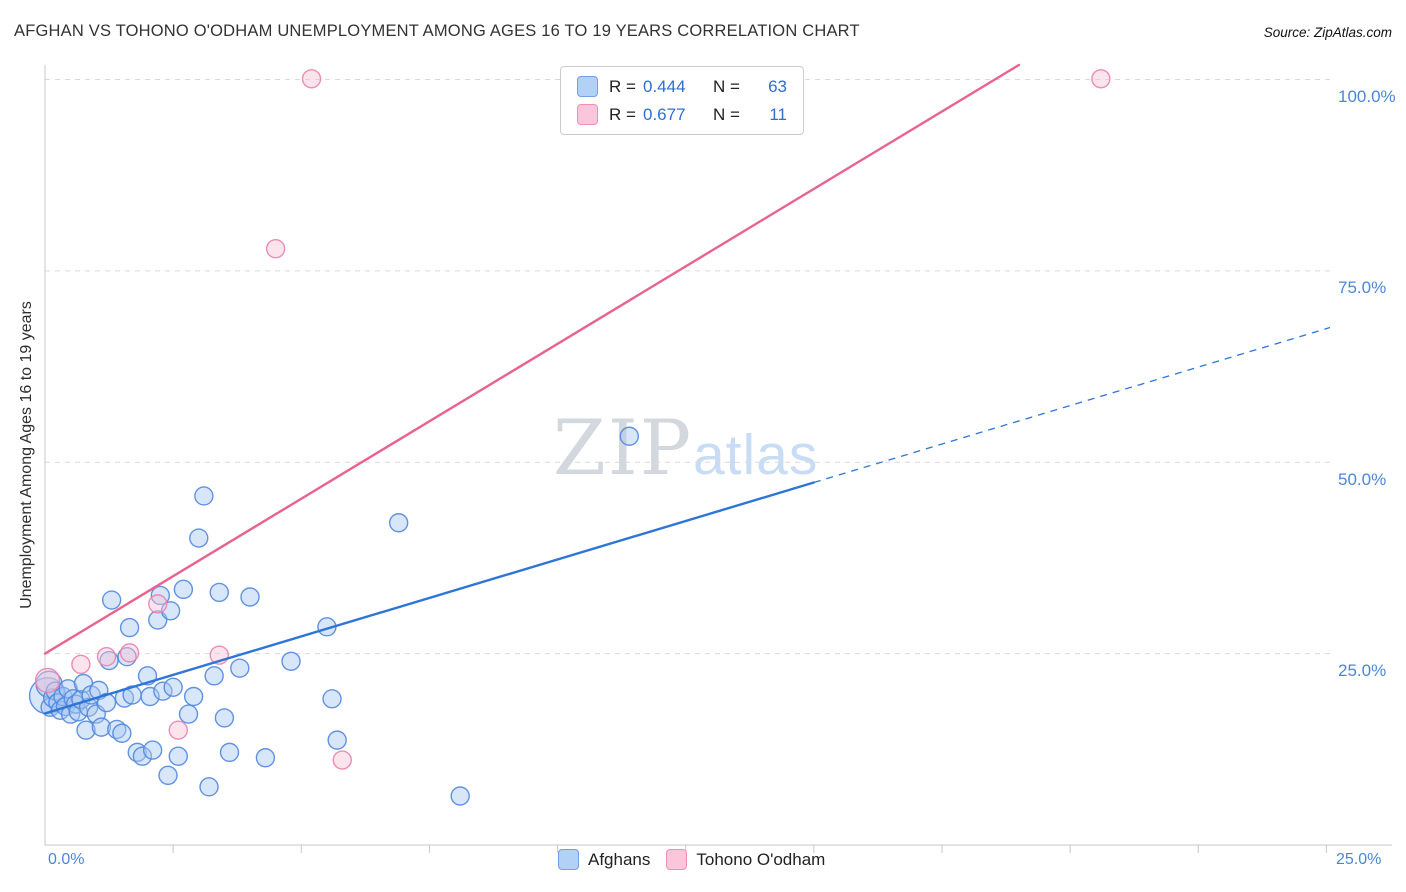  What do you see at coordinates (66, 859) in the screenshot?
I see `x-axis-min-label: 0.0%` at bounding box center [66, 859].